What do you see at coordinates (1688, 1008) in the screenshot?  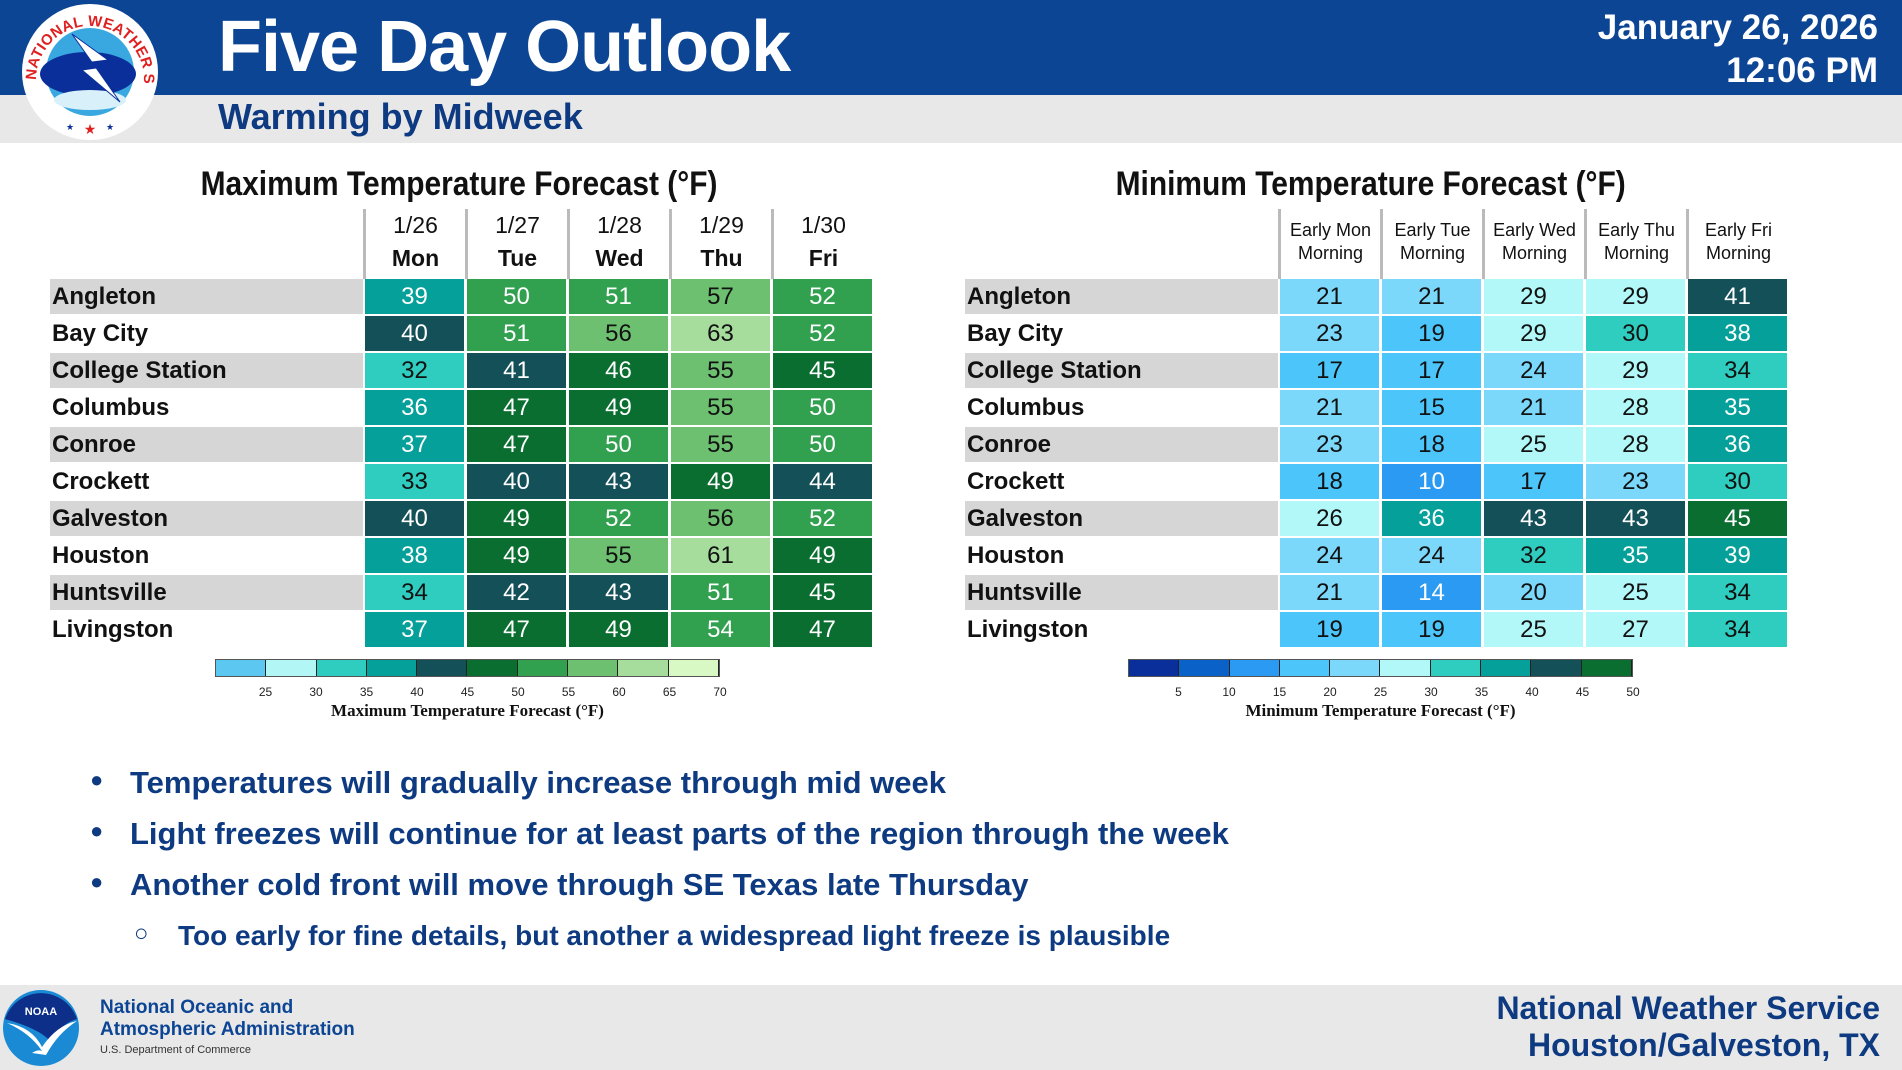 I see `nws-line1: National Weather Service` at bounding box center [1688, 1008].